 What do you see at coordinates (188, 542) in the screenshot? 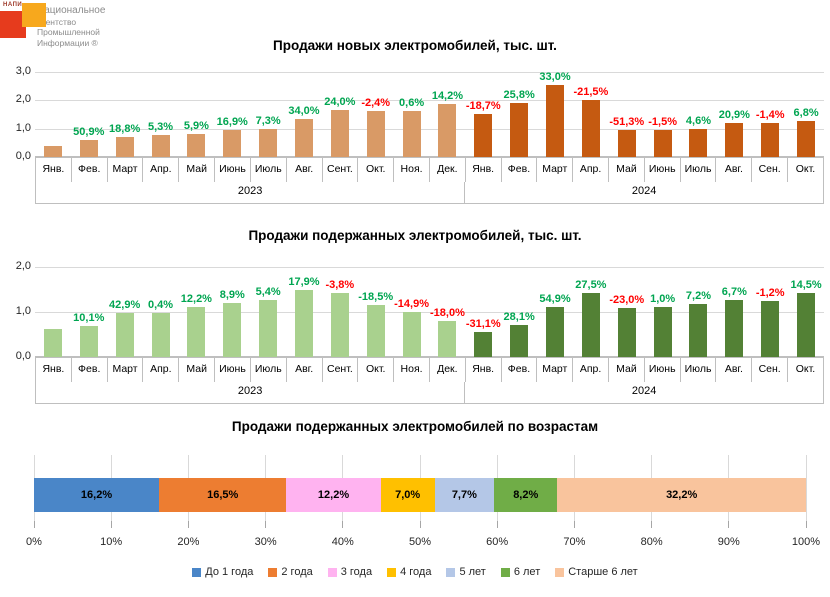
I see `x-axis-tick-label: 20%` at bounding box center [188, 542].